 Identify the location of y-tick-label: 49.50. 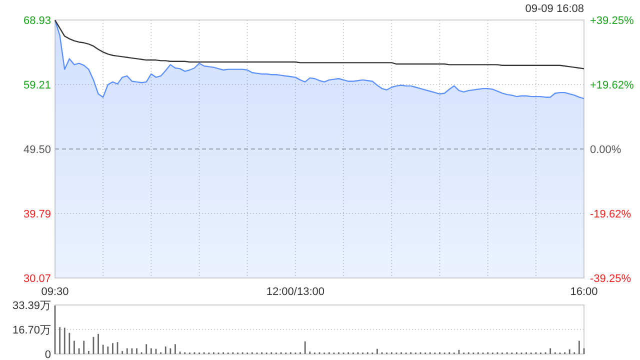
(37, 150).